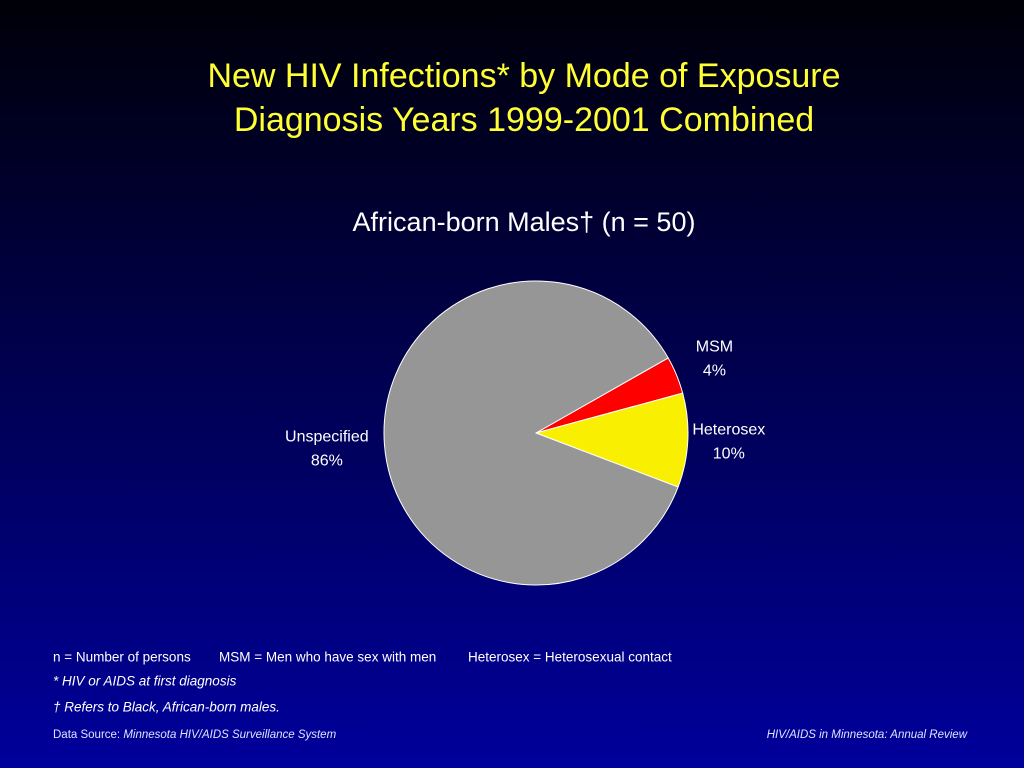 The height and width of the screenshot is (768, 1024). Describe the element at coordinates (229, 735) in the screenshot. I see `source: Minnesota HIV/AIDS Surveillance System` at that location.